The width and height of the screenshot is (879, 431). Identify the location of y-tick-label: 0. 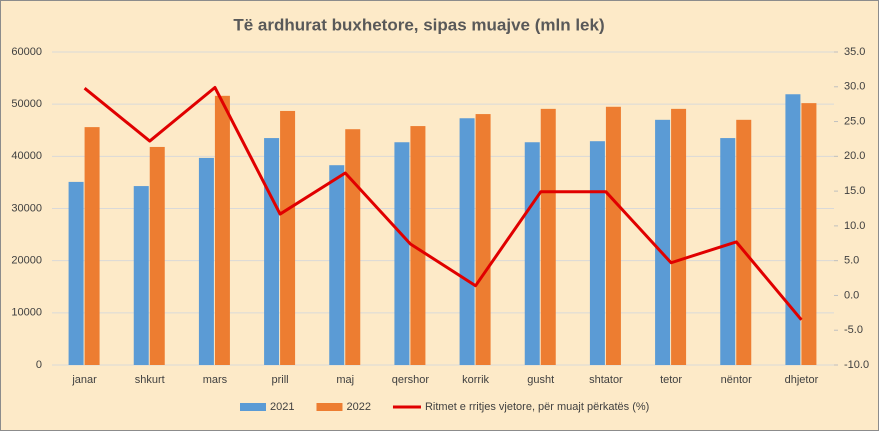
(39, 365).